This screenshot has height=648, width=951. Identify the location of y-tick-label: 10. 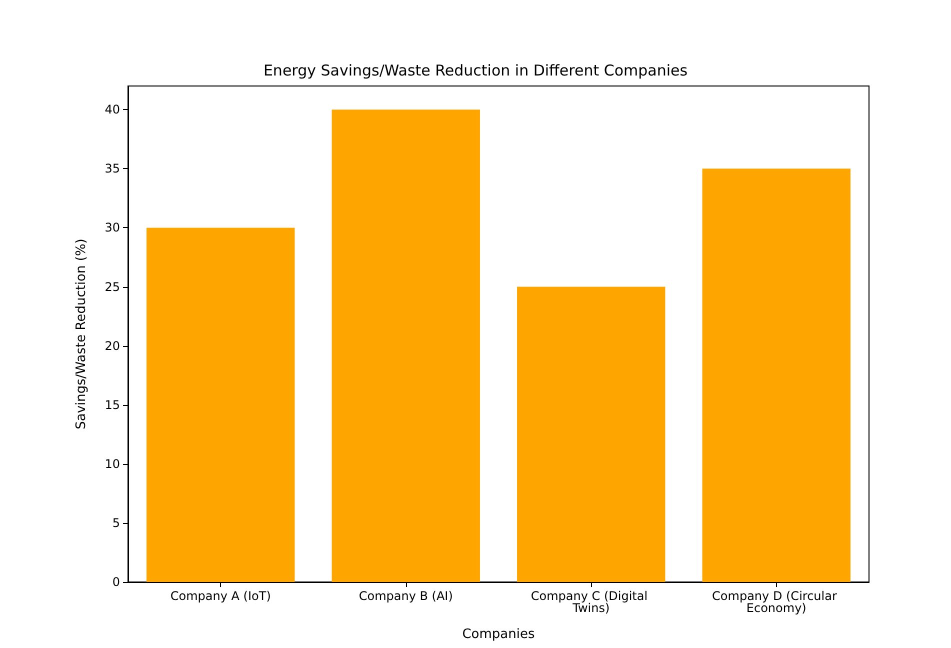
(112, 463).